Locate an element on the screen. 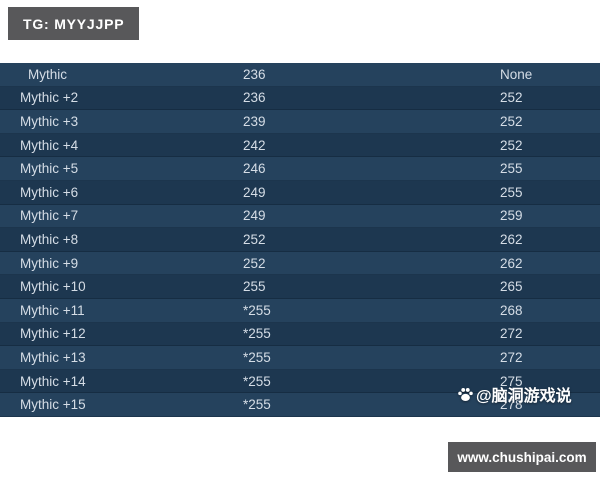 This screenshot has height=480, width=600. tg-badge: TG: MYYJJPP is located at coordinates (74, 23).